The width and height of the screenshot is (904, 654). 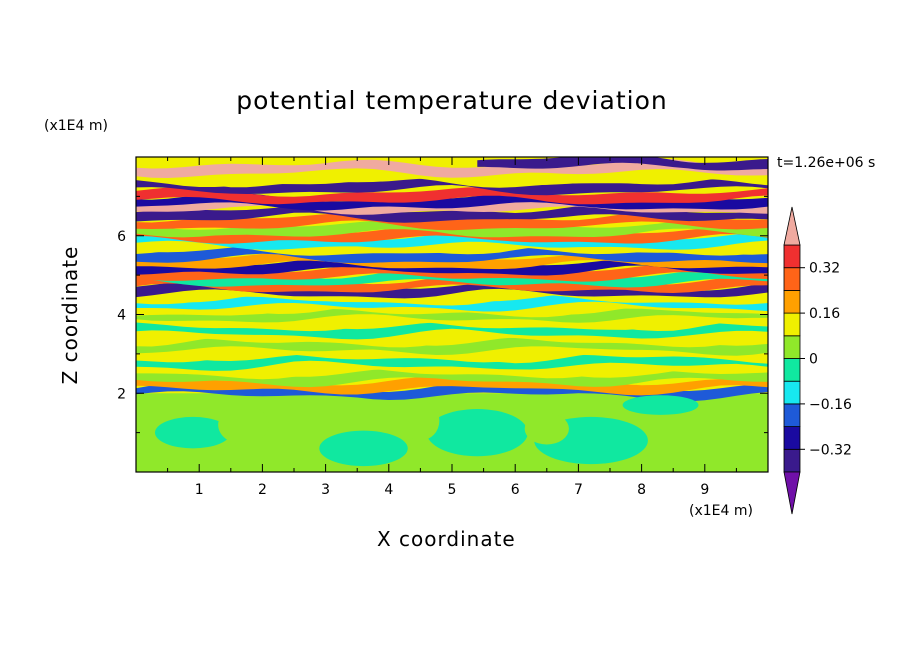 I want to click on x-tick-label: 6, so click(x=515, y=490).